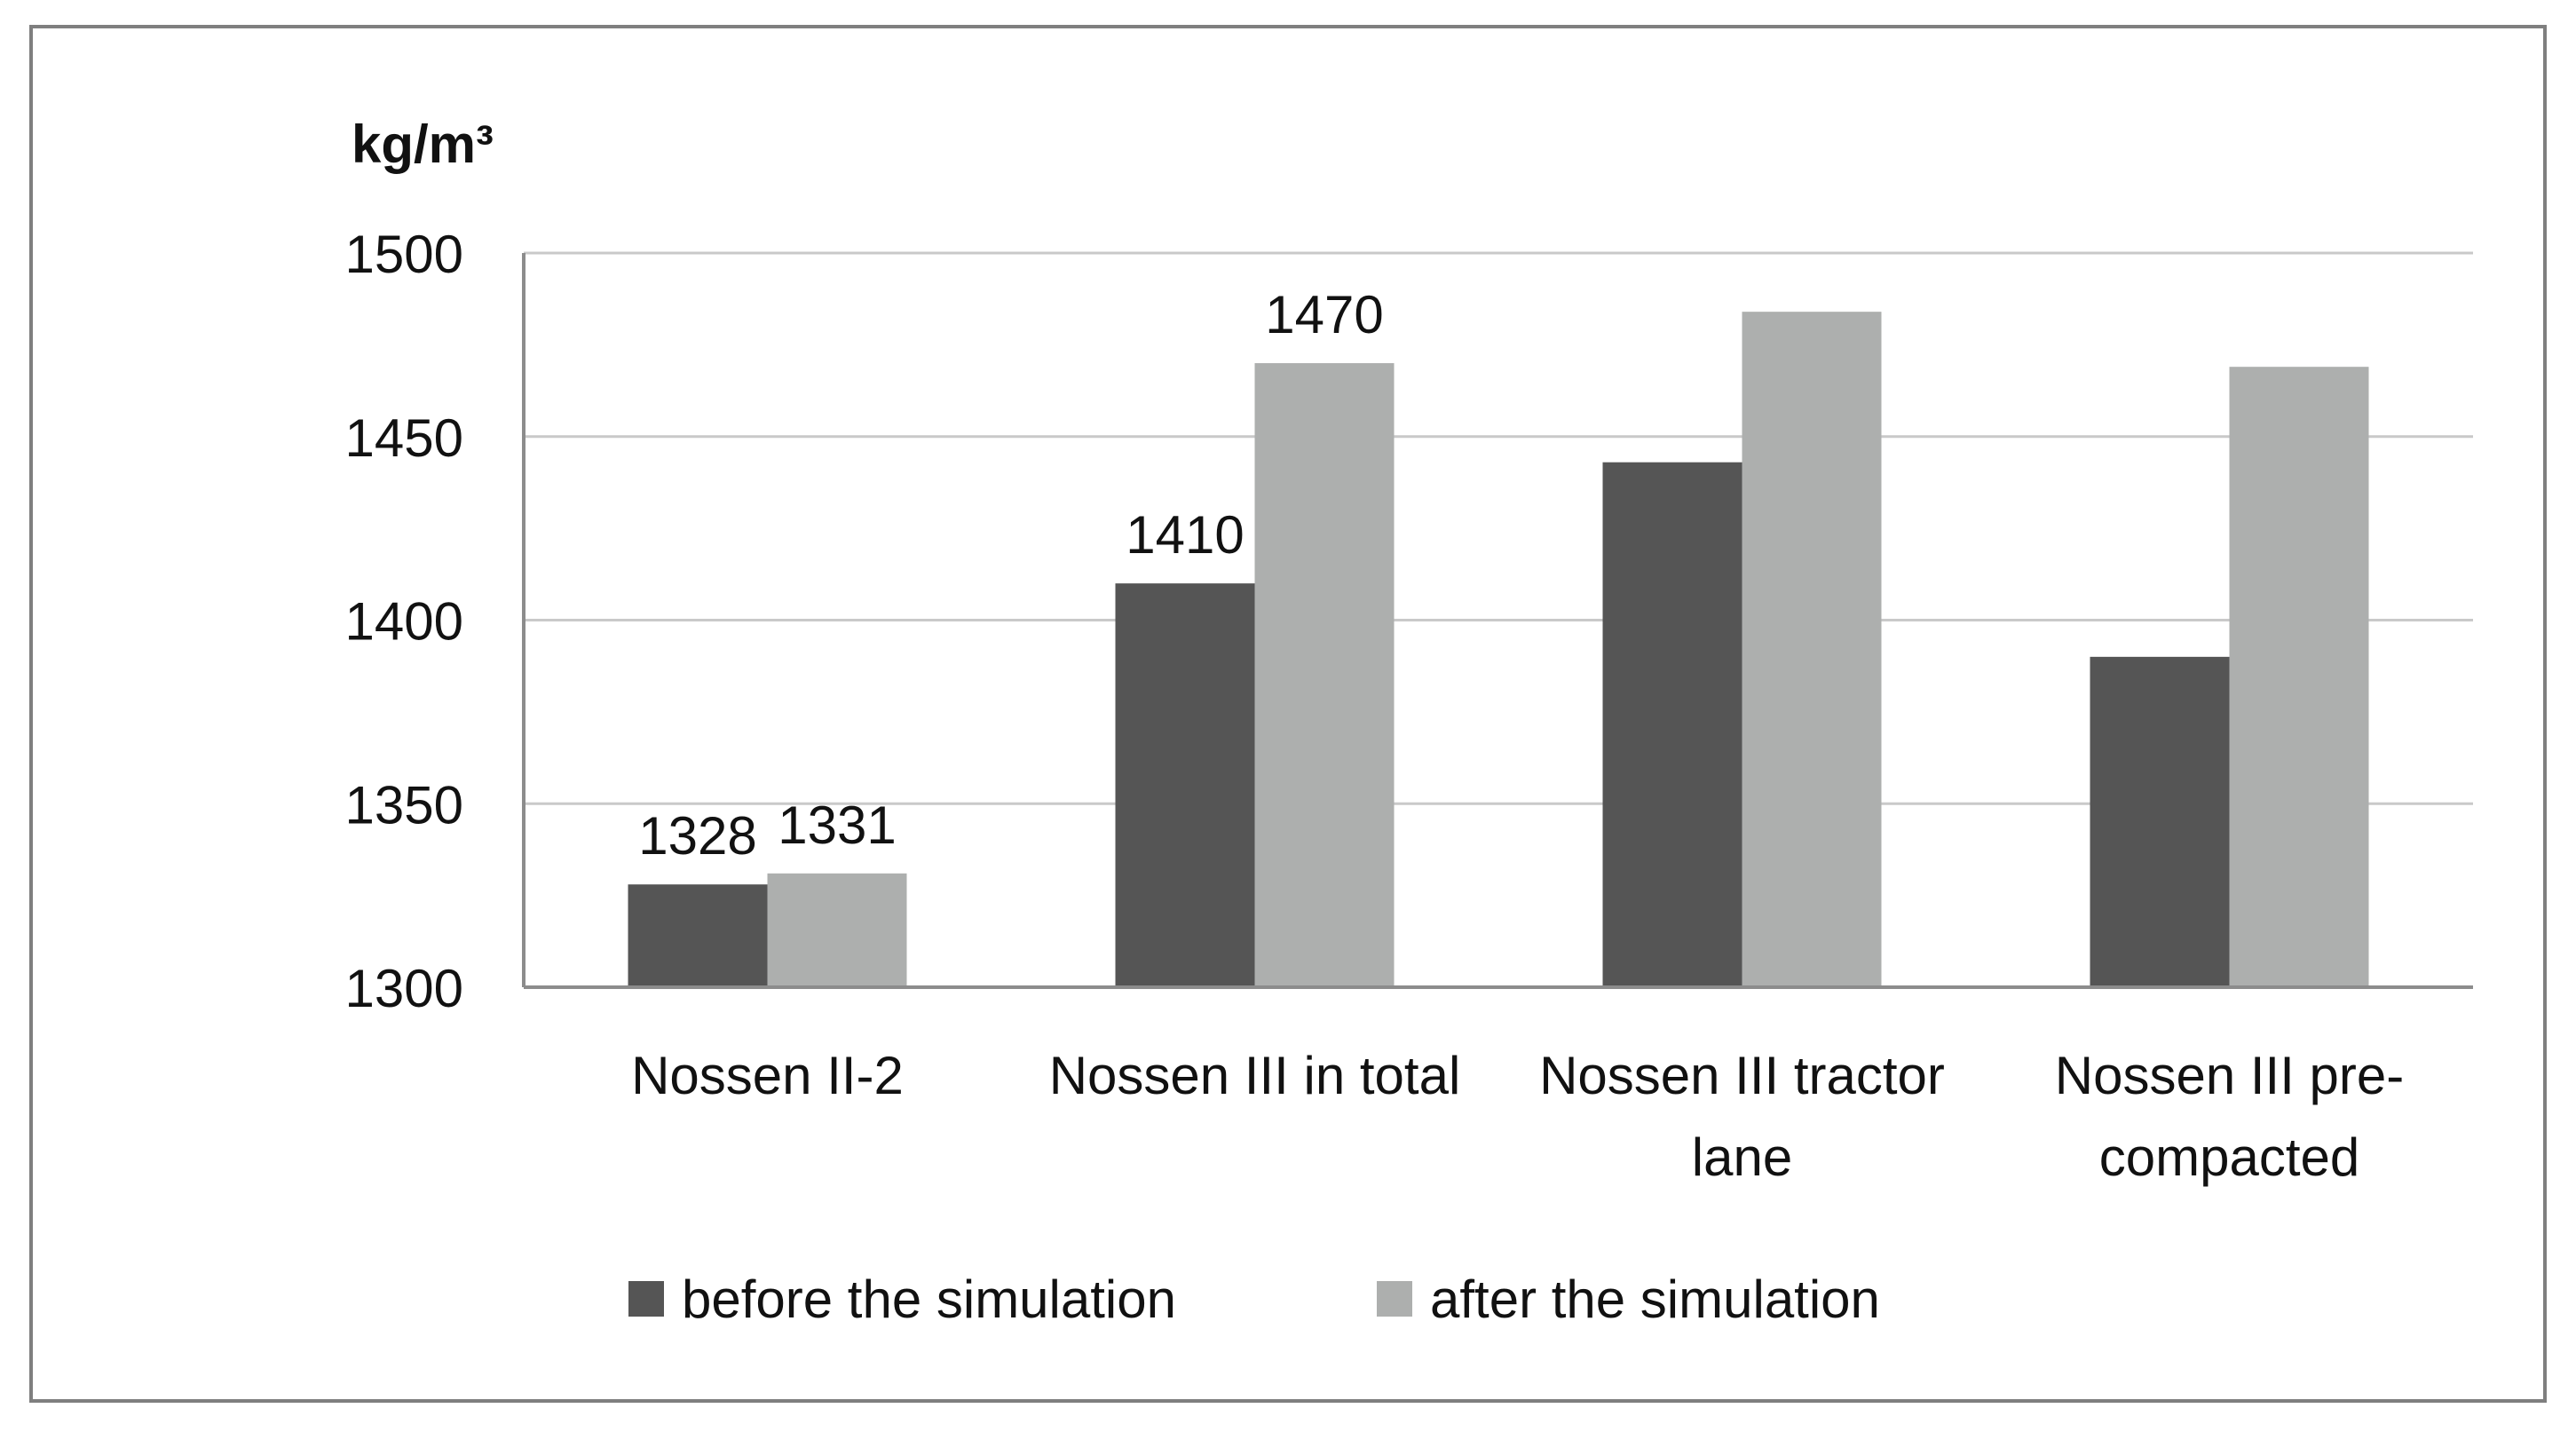 The height and width of the screenshot is (1432, 2576). What do you see at coordinates (1255, 1075) in the screenshot?
I see `x-category-label: Nossen III in total` at bounding box center [1255, 1075].